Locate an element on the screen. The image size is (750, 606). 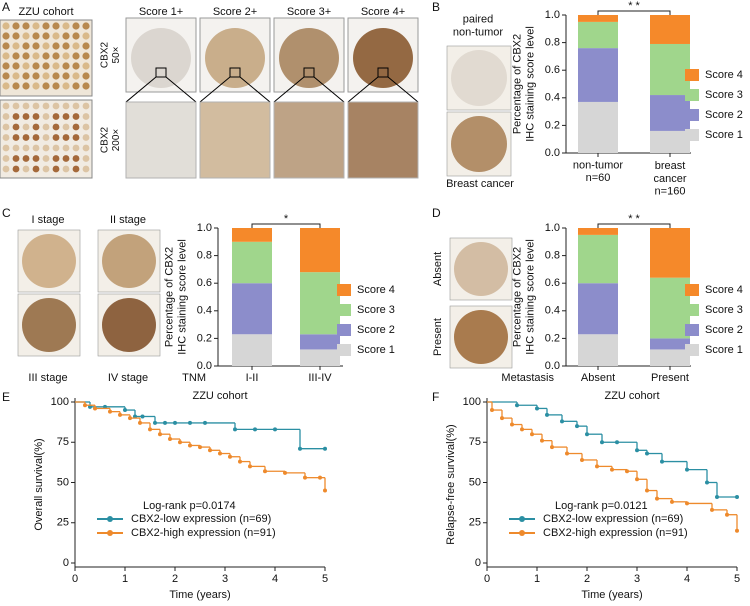
panel-label: D is located at coordinates (436, 213).